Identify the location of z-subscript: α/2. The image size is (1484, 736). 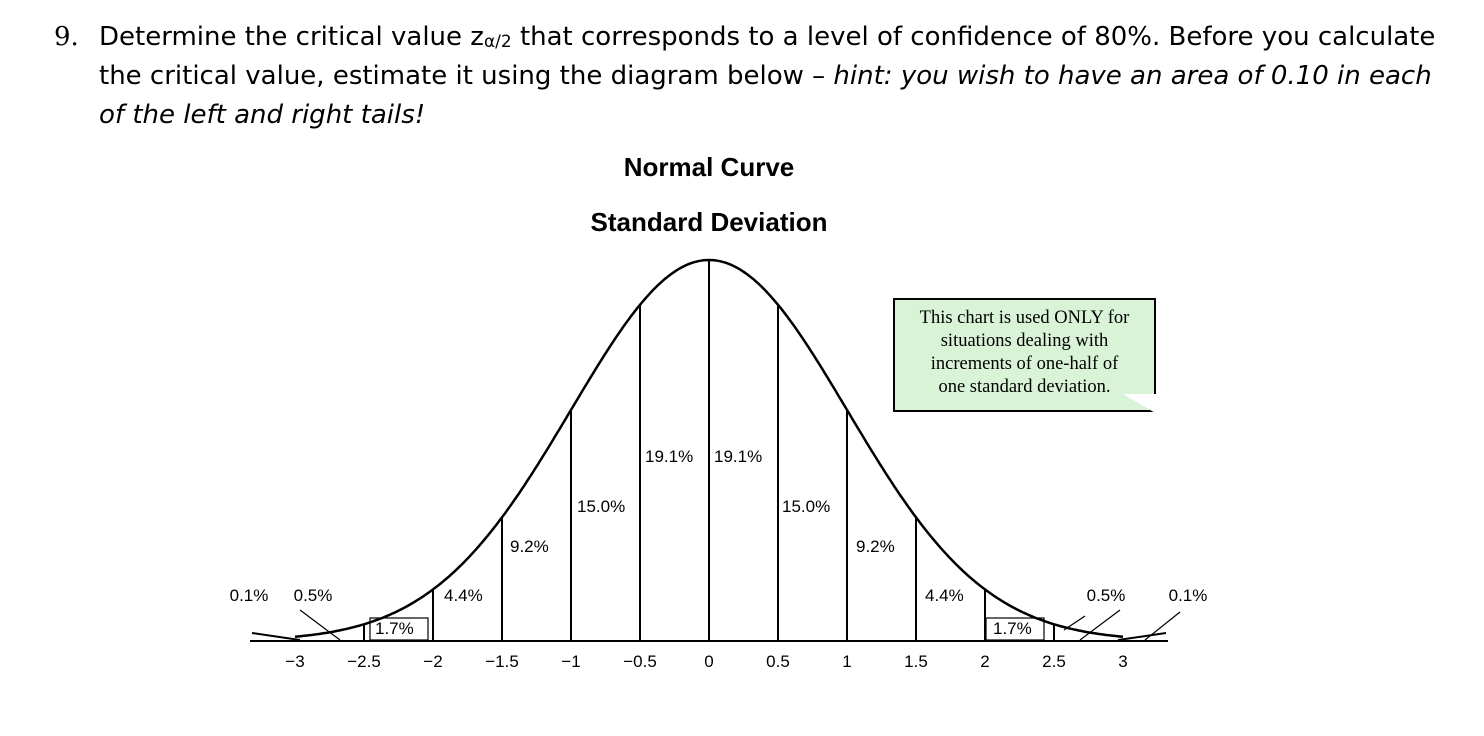
(497, 42).